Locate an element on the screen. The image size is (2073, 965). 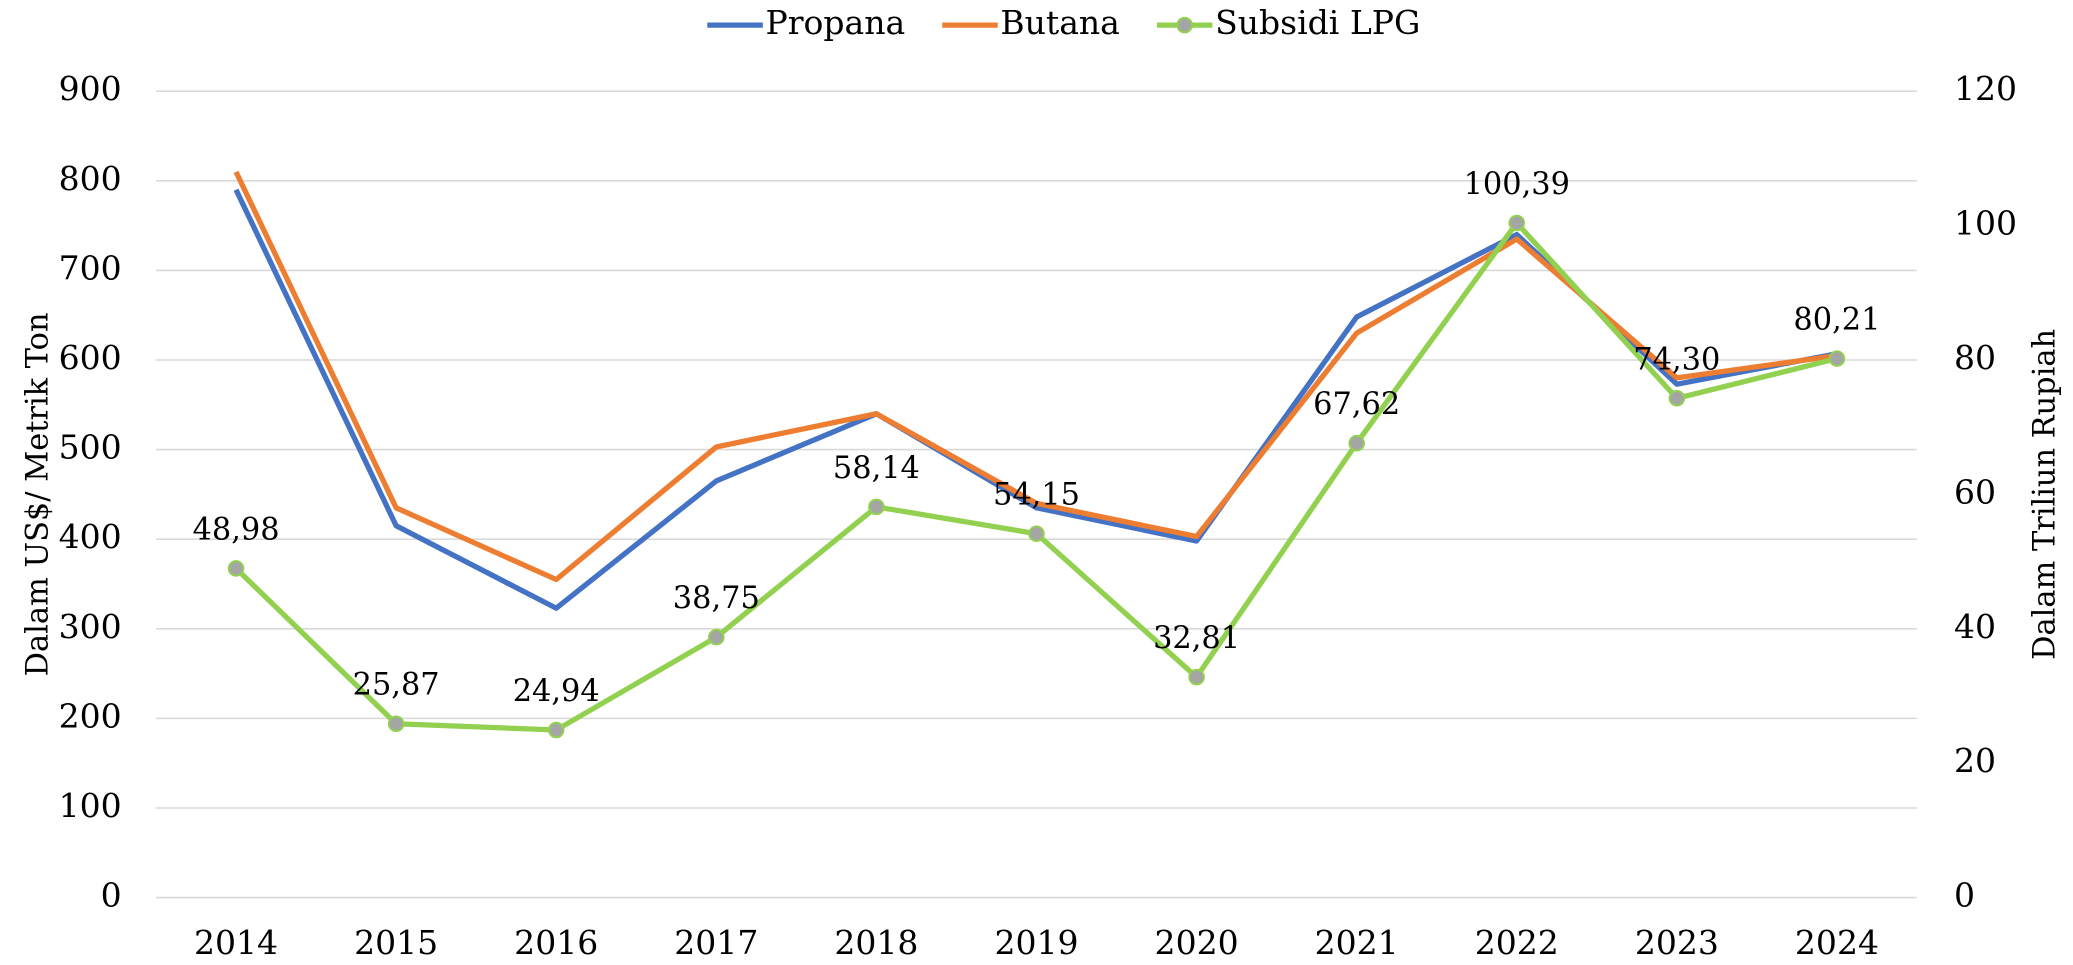
y2-tick-label: 100 is located at coordinates (1985, 223).